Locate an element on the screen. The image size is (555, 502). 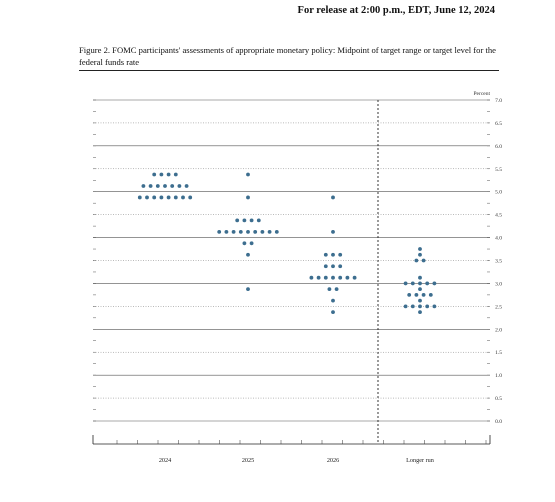
y-tick-label: 7.0 is located at coordinates (498, 101).